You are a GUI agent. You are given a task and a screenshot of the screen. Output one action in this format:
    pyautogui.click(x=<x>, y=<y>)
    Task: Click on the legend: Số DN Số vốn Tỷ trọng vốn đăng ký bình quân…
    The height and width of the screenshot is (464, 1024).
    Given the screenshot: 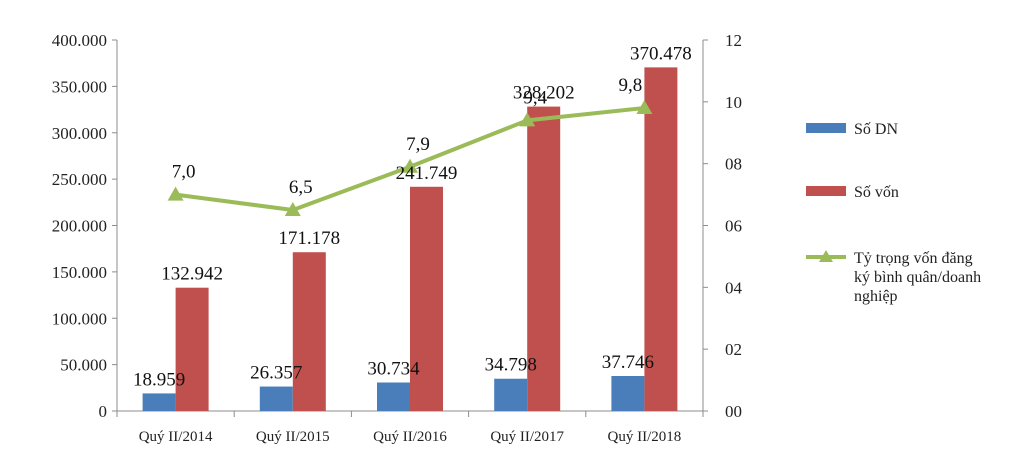 What is the action you would take?
    pyautogui.click(x=893, y=213)
    